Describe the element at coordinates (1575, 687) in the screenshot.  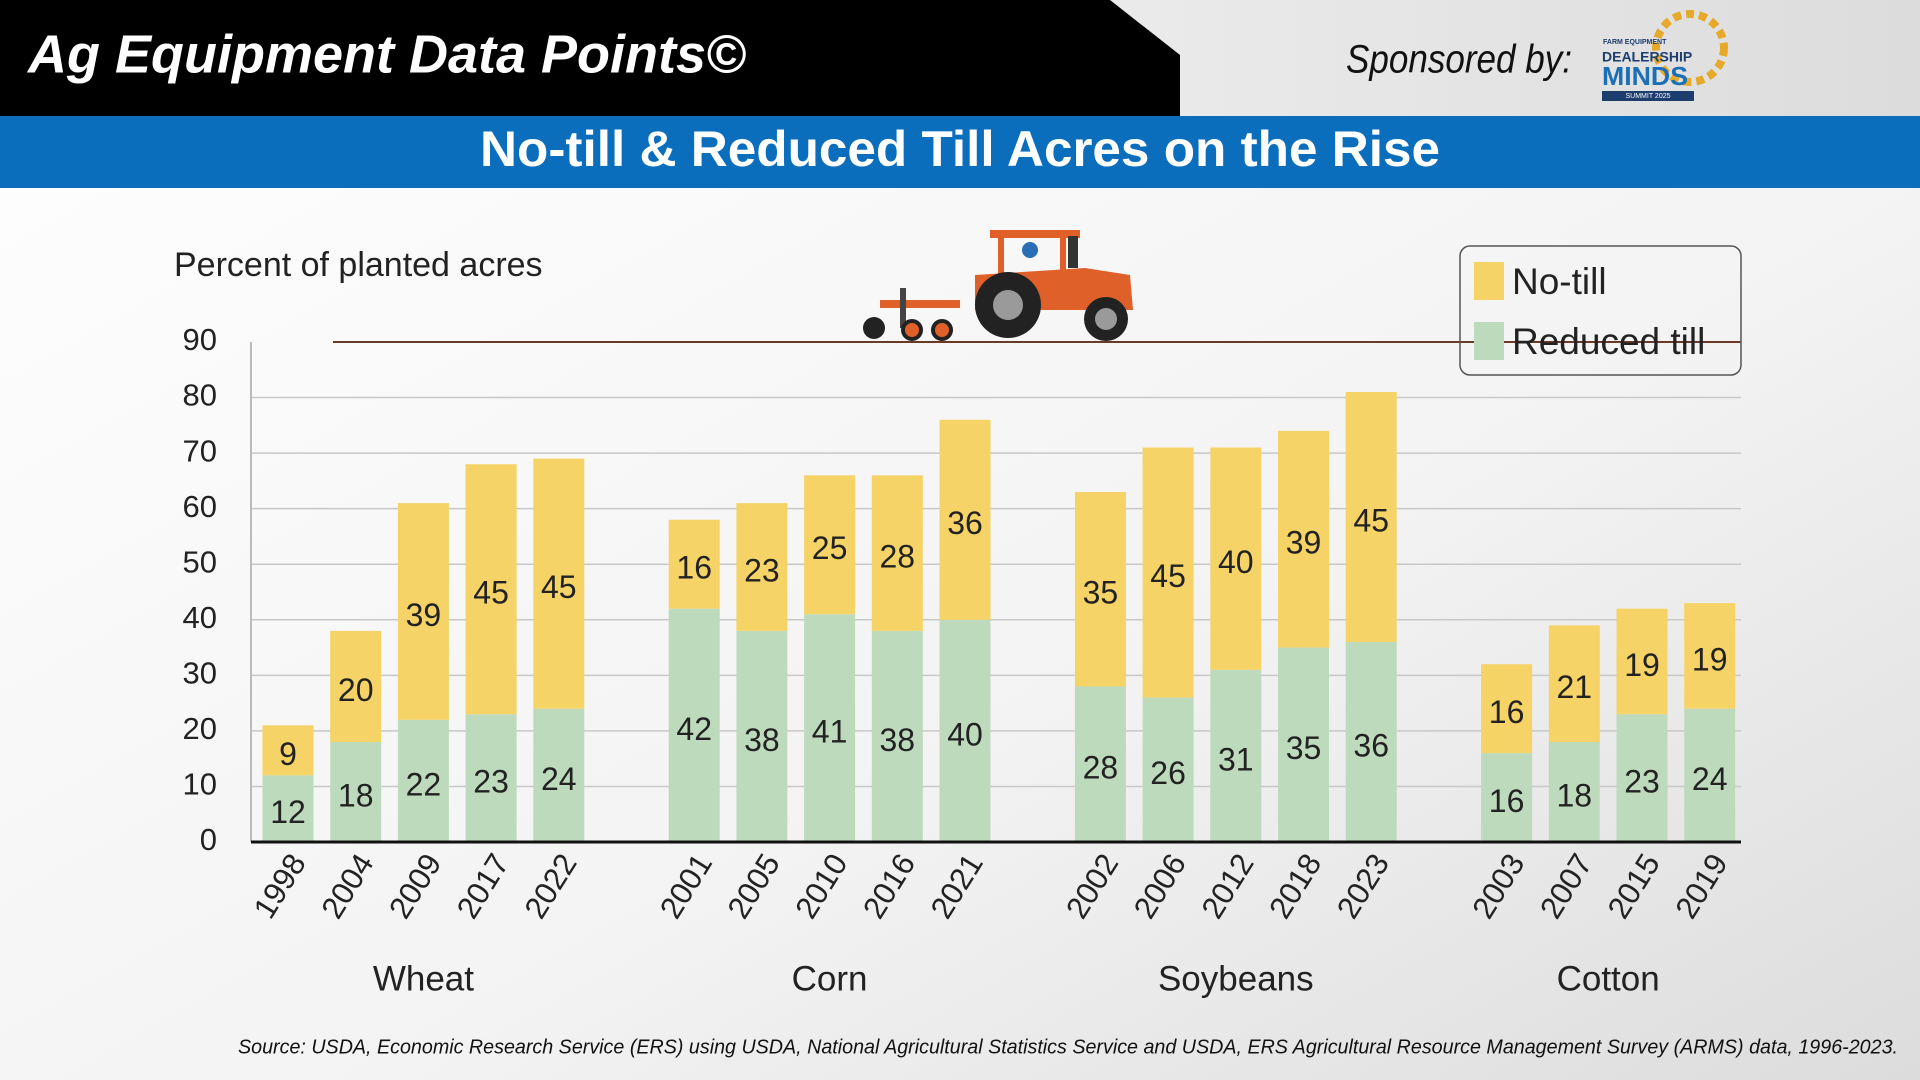
I see `value-label: 21` at that location.